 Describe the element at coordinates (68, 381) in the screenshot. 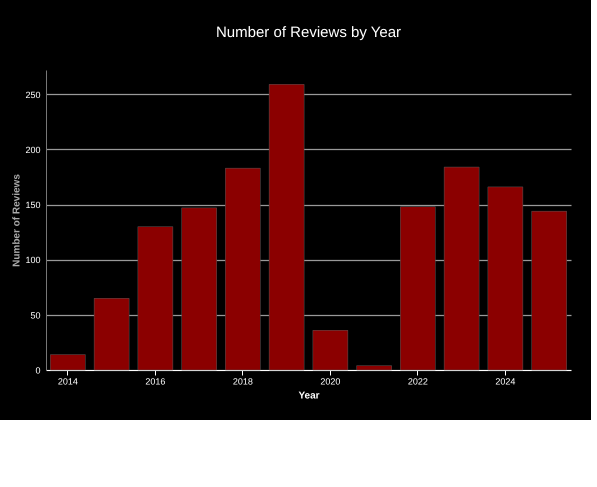

I see `x-tick-label: 2014` at that location.